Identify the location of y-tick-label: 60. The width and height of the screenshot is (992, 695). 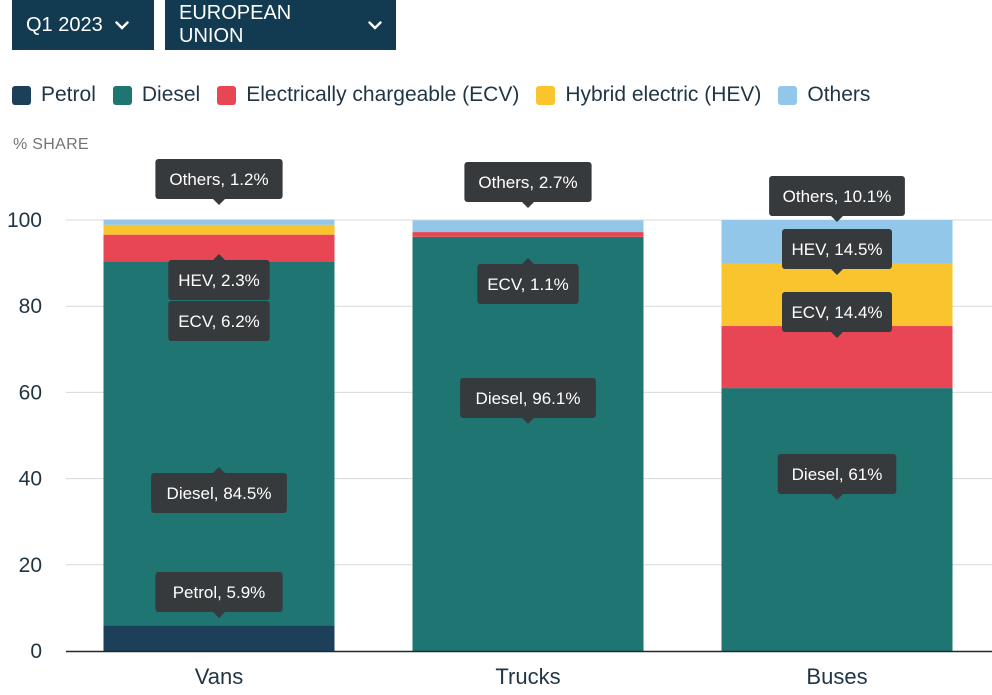
(30, 392).